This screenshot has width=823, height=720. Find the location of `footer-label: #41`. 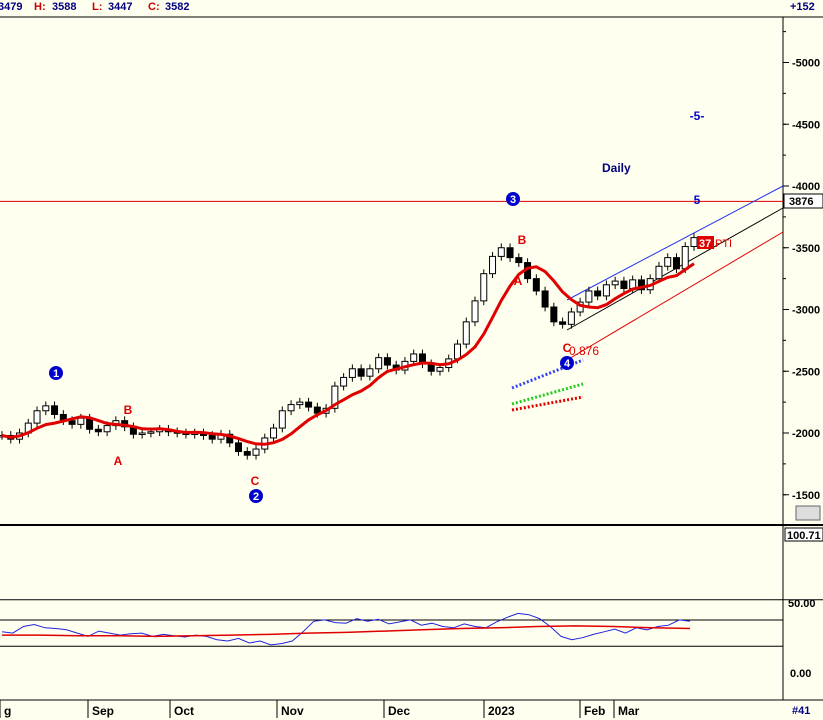

footer-label: #41 is located at coordinates (801, 711).